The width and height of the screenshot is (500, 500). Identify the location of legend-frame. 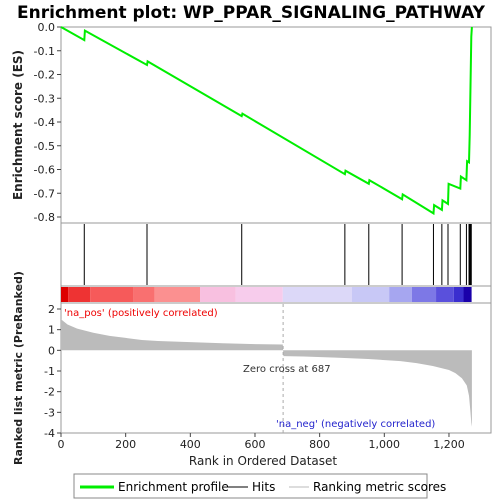
(250, 486).